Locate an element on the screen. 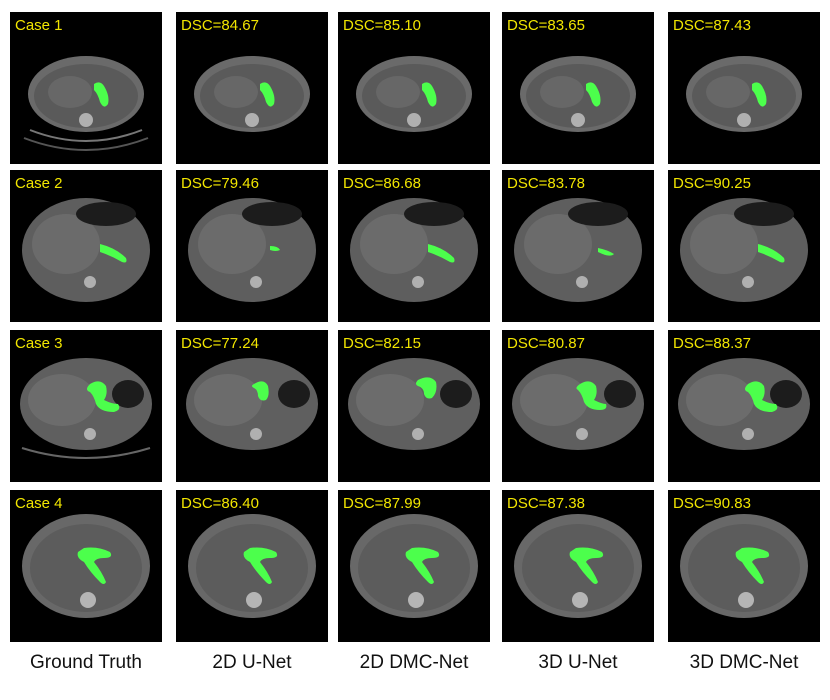  dsc-score: DSC=82.15 is located at coordinates (382, 343).